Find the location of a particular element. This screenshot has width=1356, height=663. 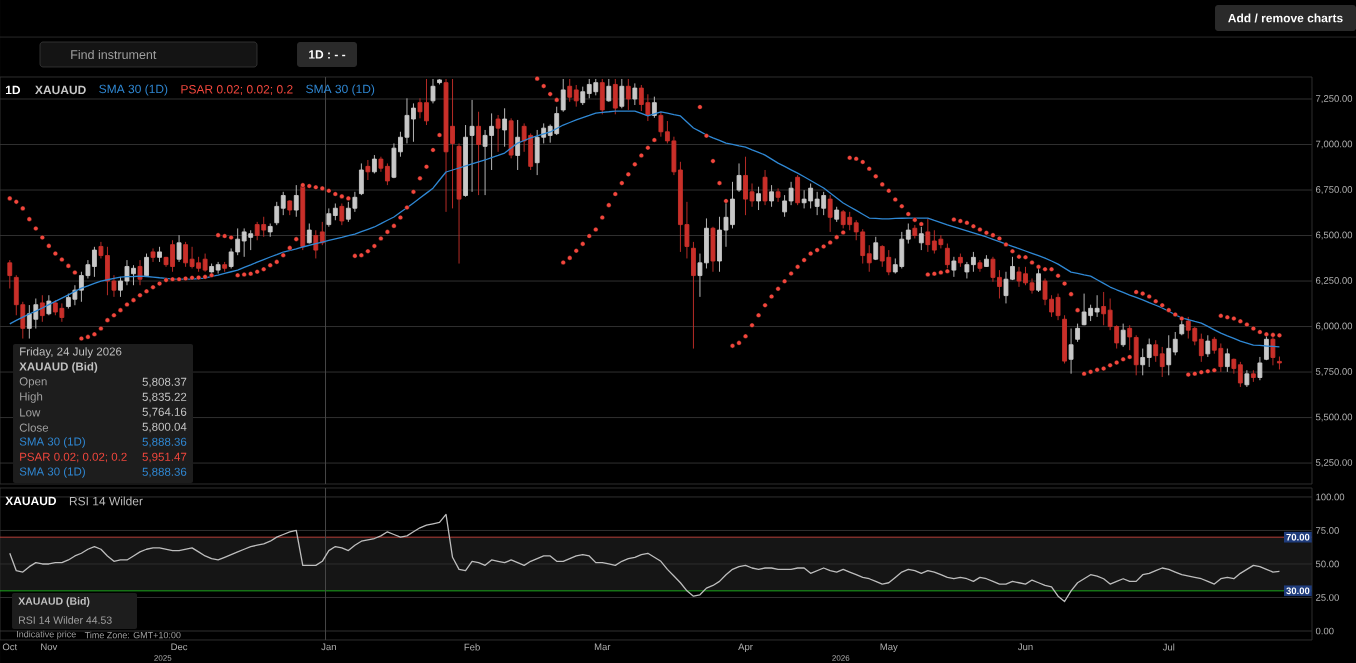

annotation: Time Zone: GMT+10:00 is located at coordinates (132, 635).